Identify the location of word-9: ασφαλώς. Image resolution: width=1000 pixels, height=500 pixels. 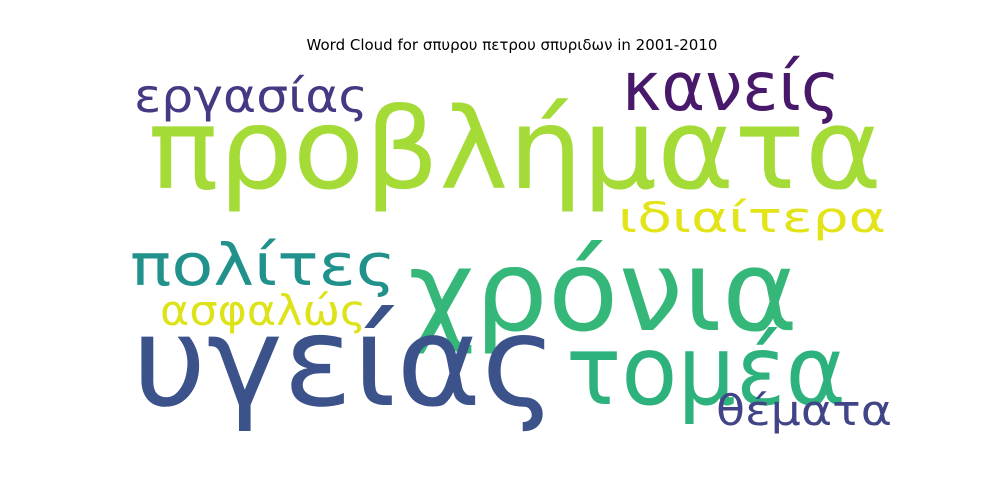
(263, 310).